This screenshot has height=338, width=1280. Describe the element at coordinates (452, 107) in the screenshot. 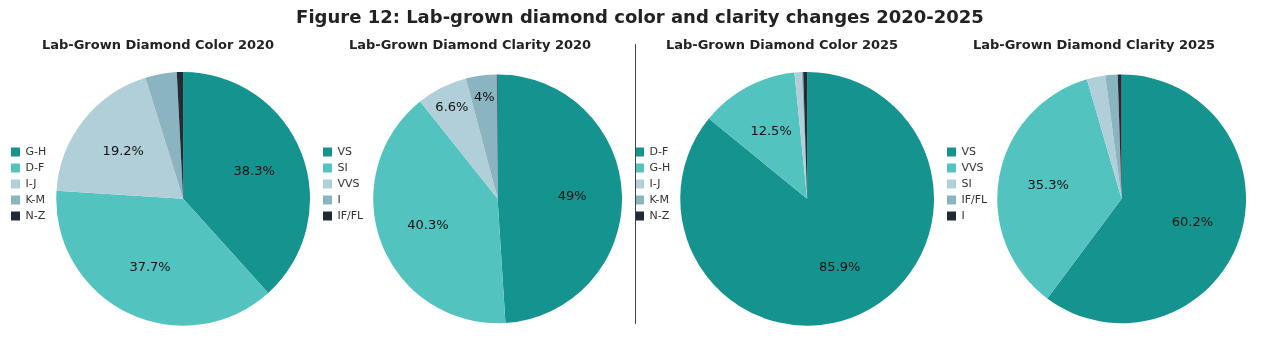

I see `data-label: 6.6%` at that location.